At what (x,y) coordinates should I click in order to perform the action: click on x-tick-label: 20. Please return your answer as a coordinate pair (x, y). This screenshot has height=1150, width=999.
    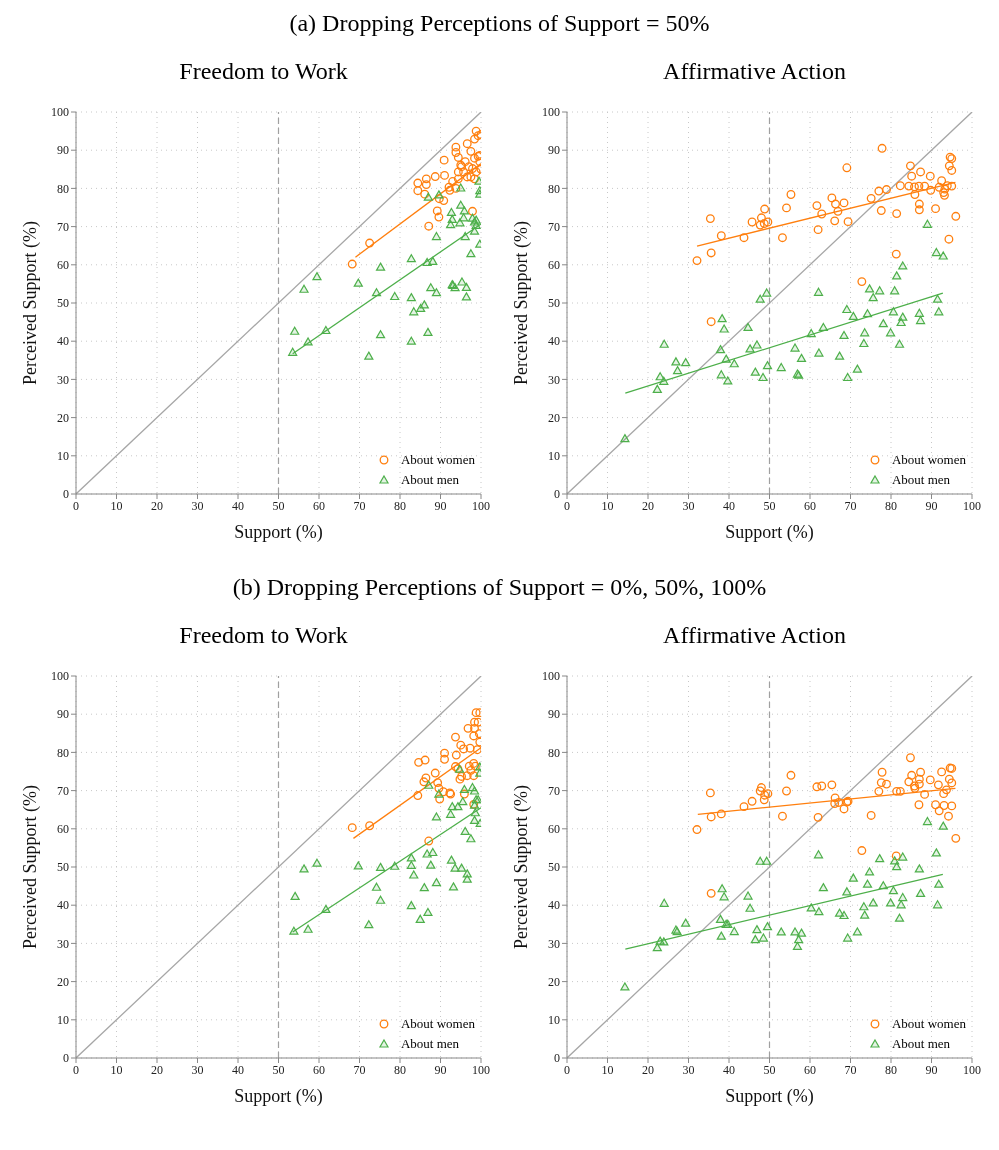
    Looking at the image, I should click on (648, 505).